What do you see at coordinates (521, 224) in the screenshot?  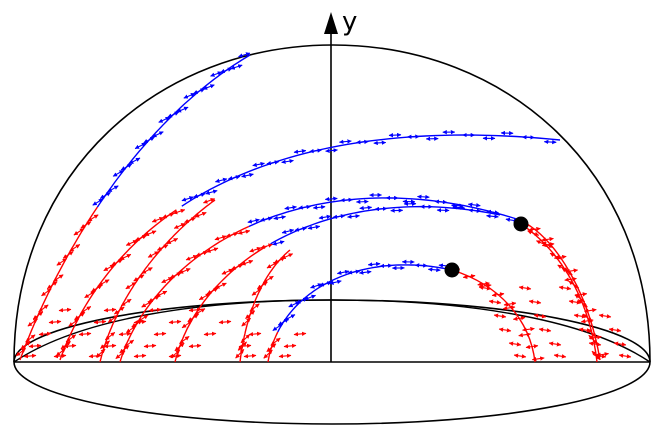 I see `critical-point-marker` at bounding box center [521, 224].